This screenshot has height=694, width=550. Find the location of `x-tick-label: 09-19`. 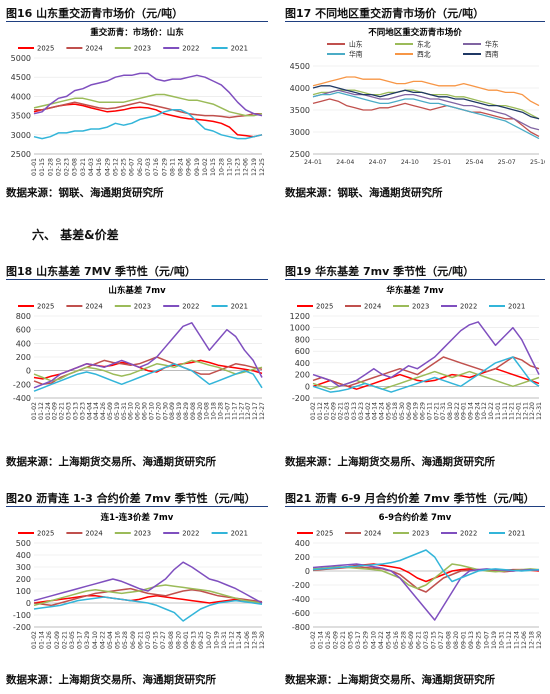

x-tick-label: 09-19 is located at coordinates (197, 167).